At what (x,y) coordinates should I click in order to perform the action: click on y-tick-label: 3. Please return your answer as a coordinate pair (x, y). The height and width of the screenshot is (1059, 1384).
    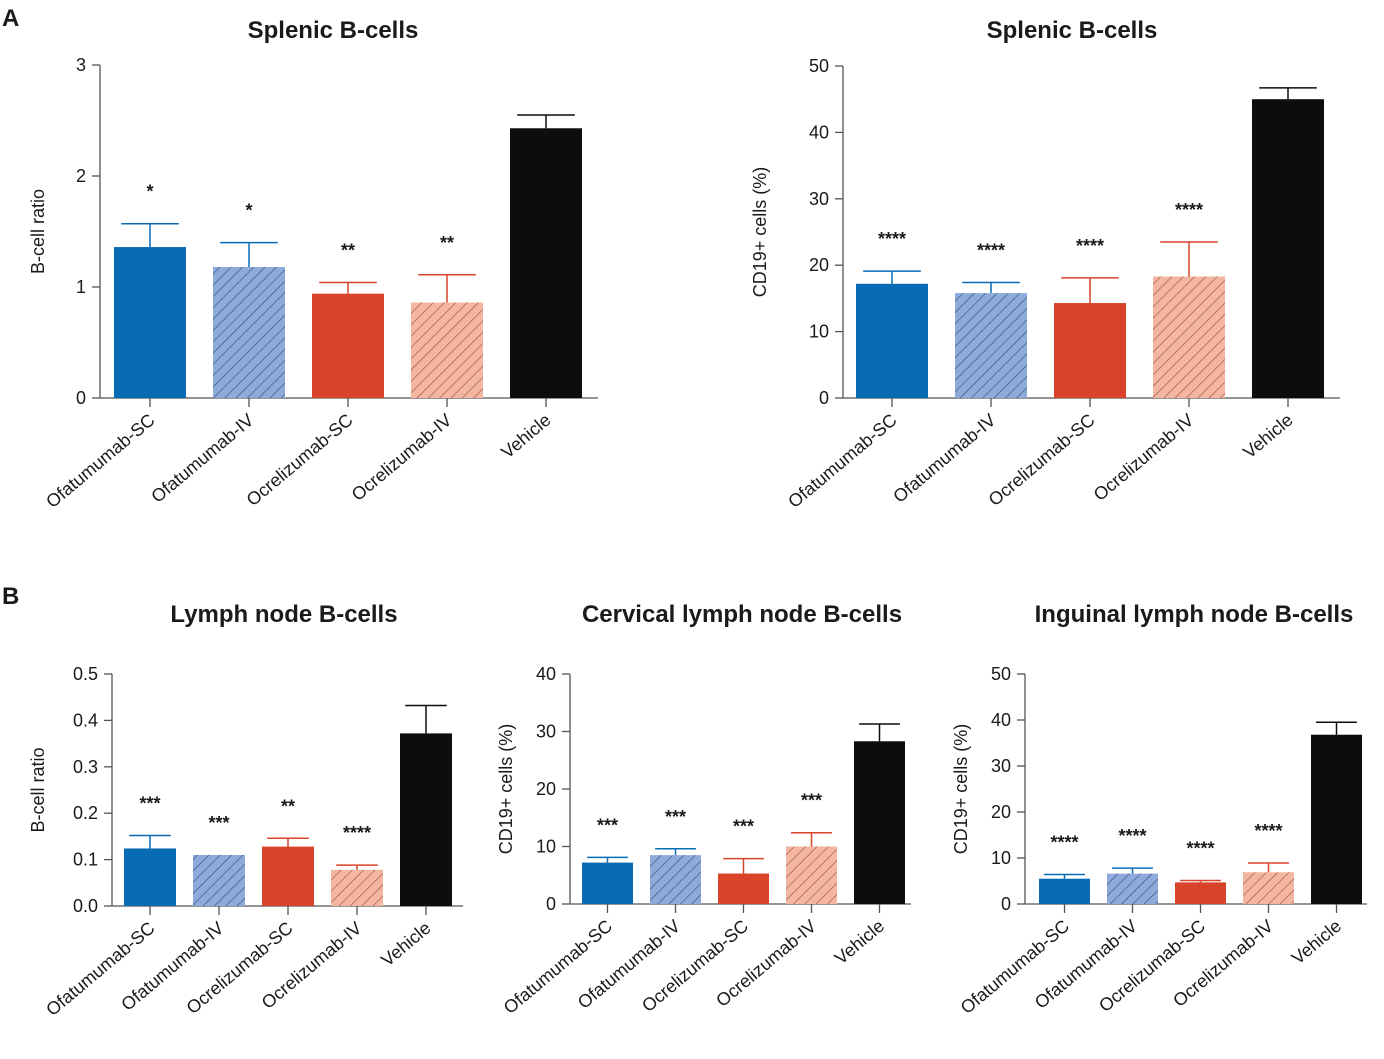
    Looking at the image, I should click on (81, 65).